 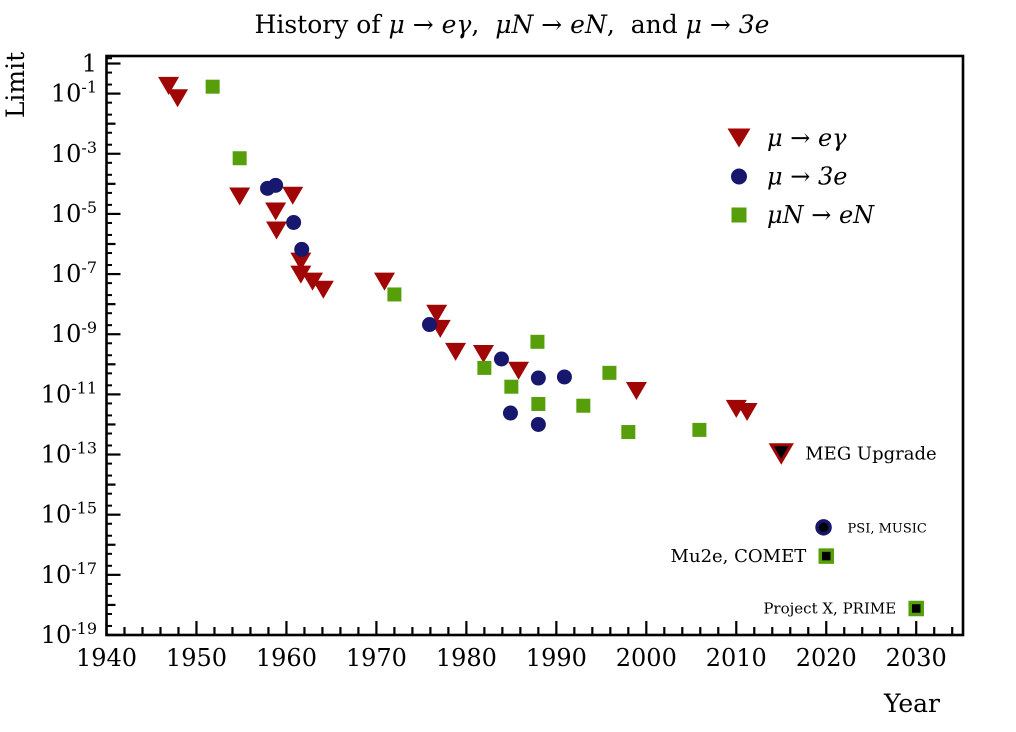 What do you see at coordinates (74, 273) in the screenshot?
I see `y-tick-label: 10⁻⁷` at bounding box center [74, 273].